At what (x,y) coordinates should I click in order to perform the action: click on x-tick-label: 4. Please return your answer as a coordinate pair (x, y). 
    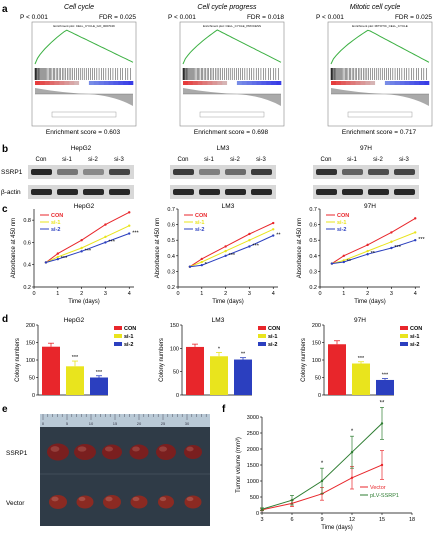
    Looking at the image, I should click on (273, 294).